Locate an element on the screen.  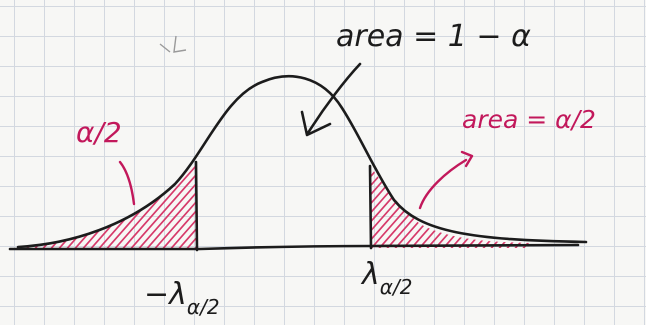
pencil-doodle is located at coordinates (173, 44).